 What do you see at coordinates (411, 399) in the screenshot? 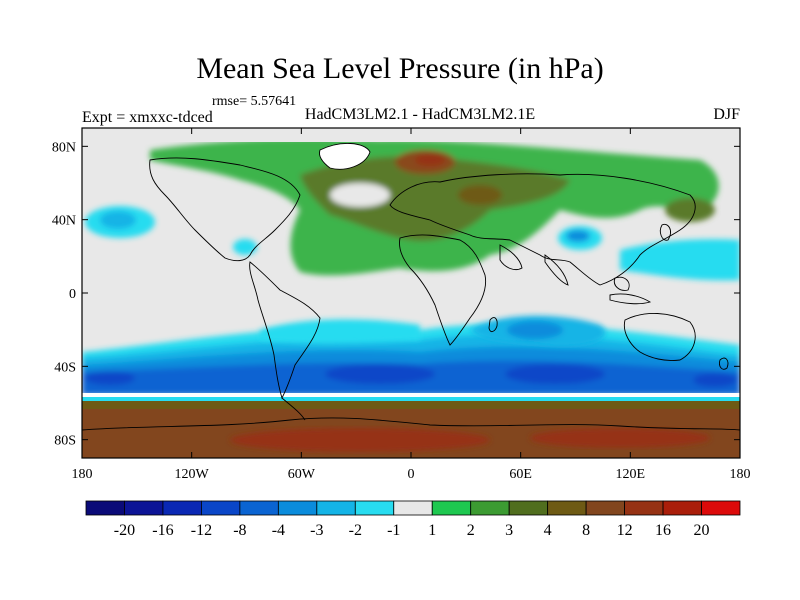
I see `cyan-streak` at bounding box center [411, 399].